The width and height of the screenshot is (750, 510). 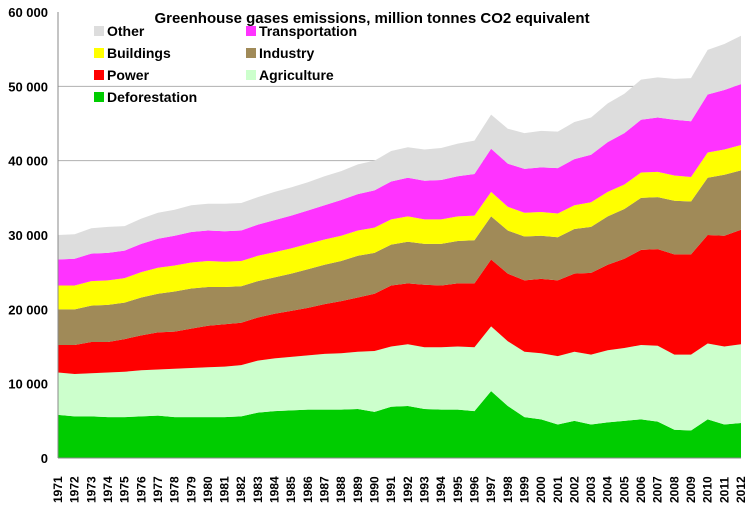 I want to click on x-tick-label: 2010, so click(x=708, y=489).